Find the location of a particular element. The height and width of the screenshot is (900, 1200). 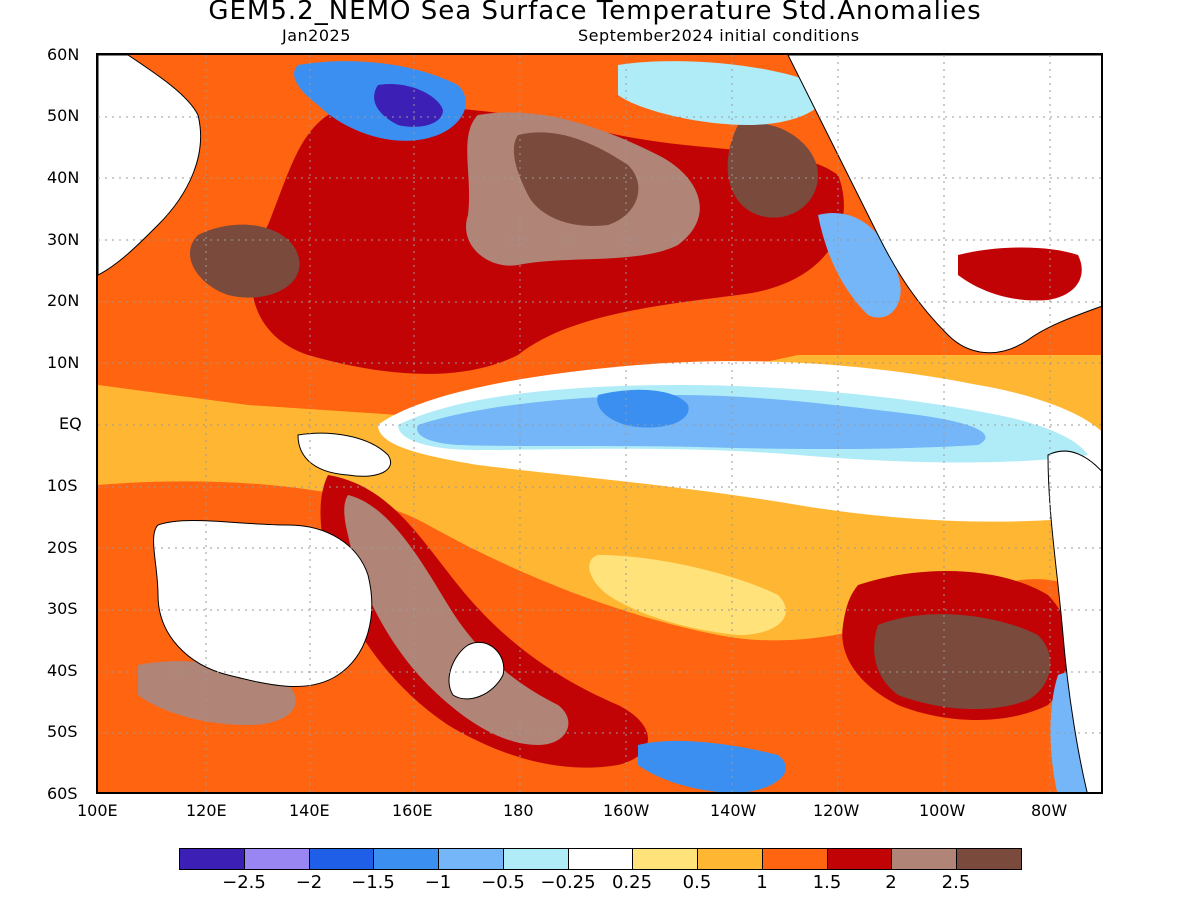

anomaly-region-aleutian-cool is located at coordinates (721, 93).